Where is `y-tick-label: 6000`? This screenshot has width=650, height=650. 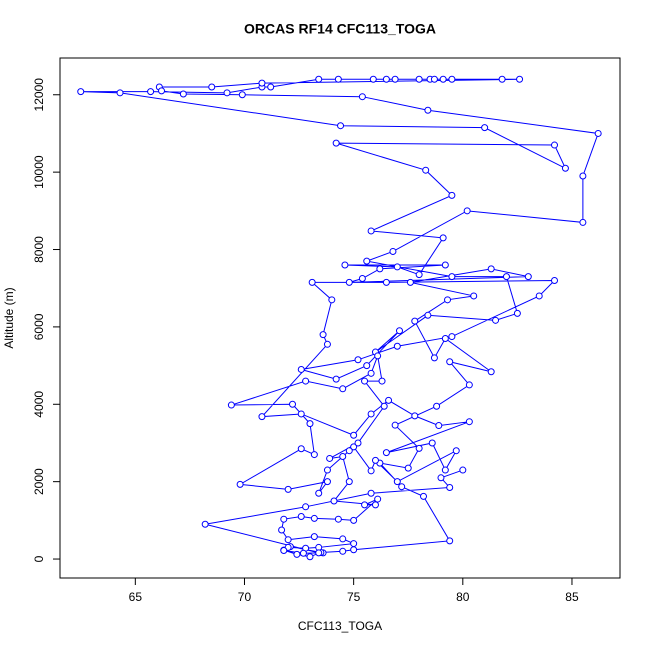 y-tick-label: 6000 is located at coordinates (39, 326).